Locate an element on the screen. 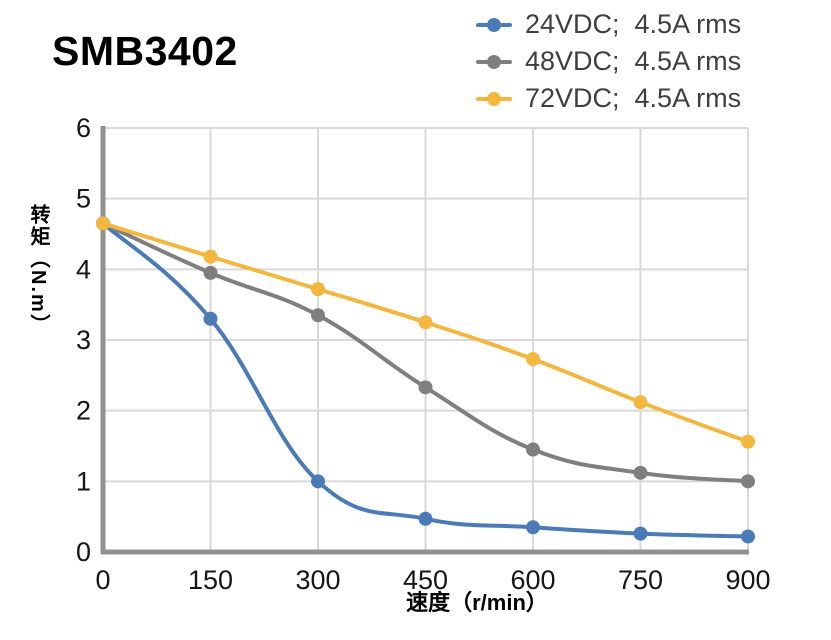  y-tick-label: 2 is located at coordinates (83, 411).